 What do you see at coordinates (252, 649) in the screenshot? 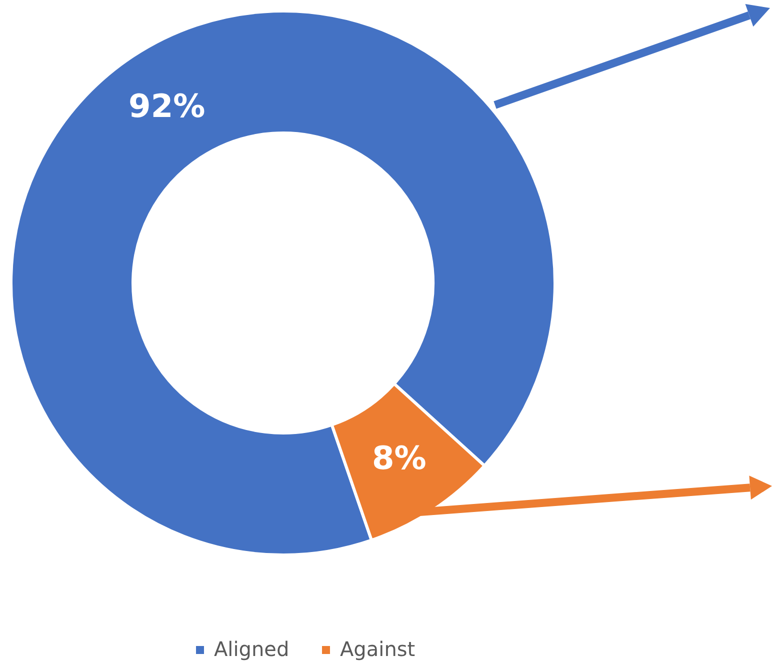
I see `legend-label: Aligned` at bounding box center [252, 649].